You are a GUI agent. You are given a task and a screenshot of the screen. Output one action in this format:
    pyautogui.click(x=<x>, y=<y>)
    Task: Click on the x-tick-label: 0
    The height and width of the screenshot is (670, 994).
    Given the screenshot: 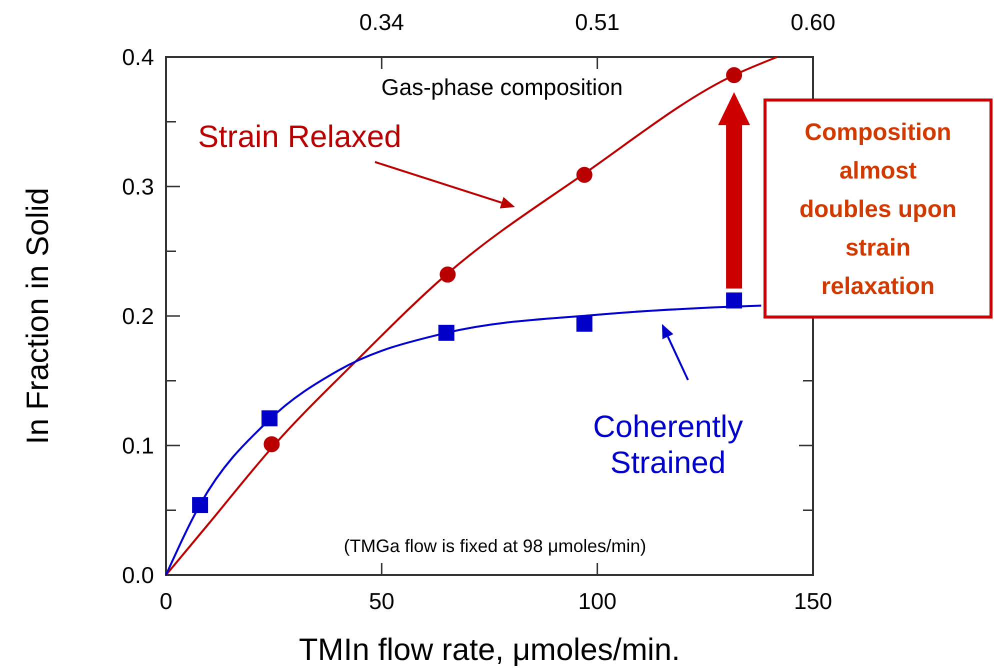 What is the action you would take?
    pyautogui.click(x=166, y=601)
    